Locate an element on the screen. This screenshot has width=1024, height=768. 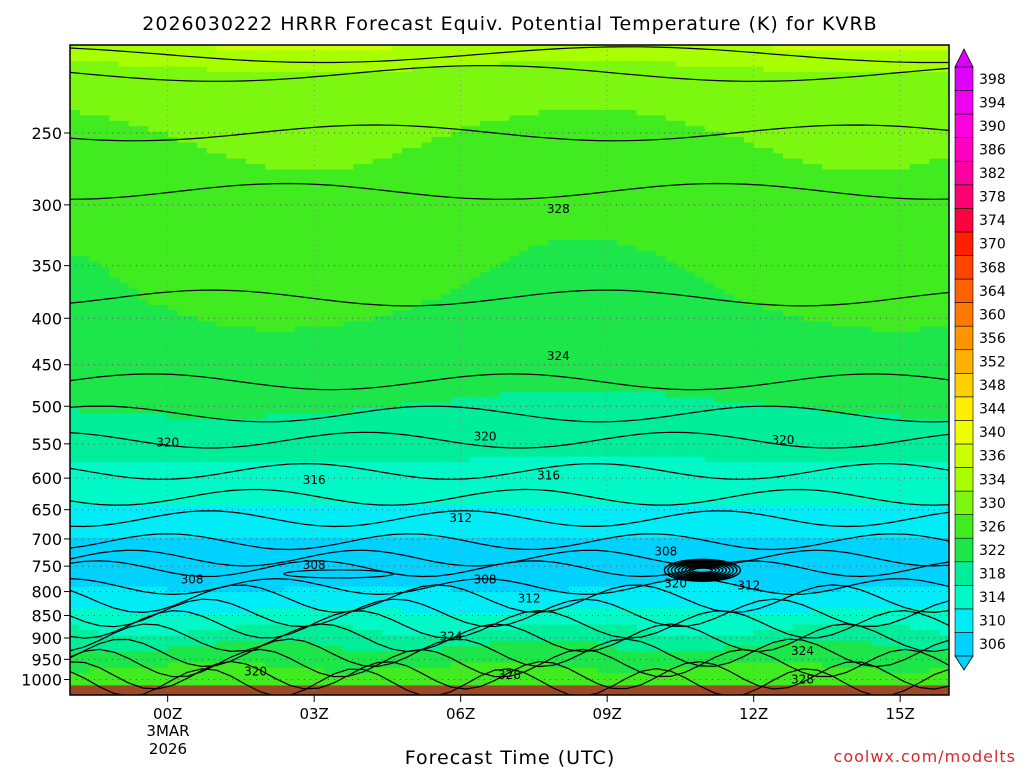
y-tick-label: 500 is located at coordinates (46, 406).